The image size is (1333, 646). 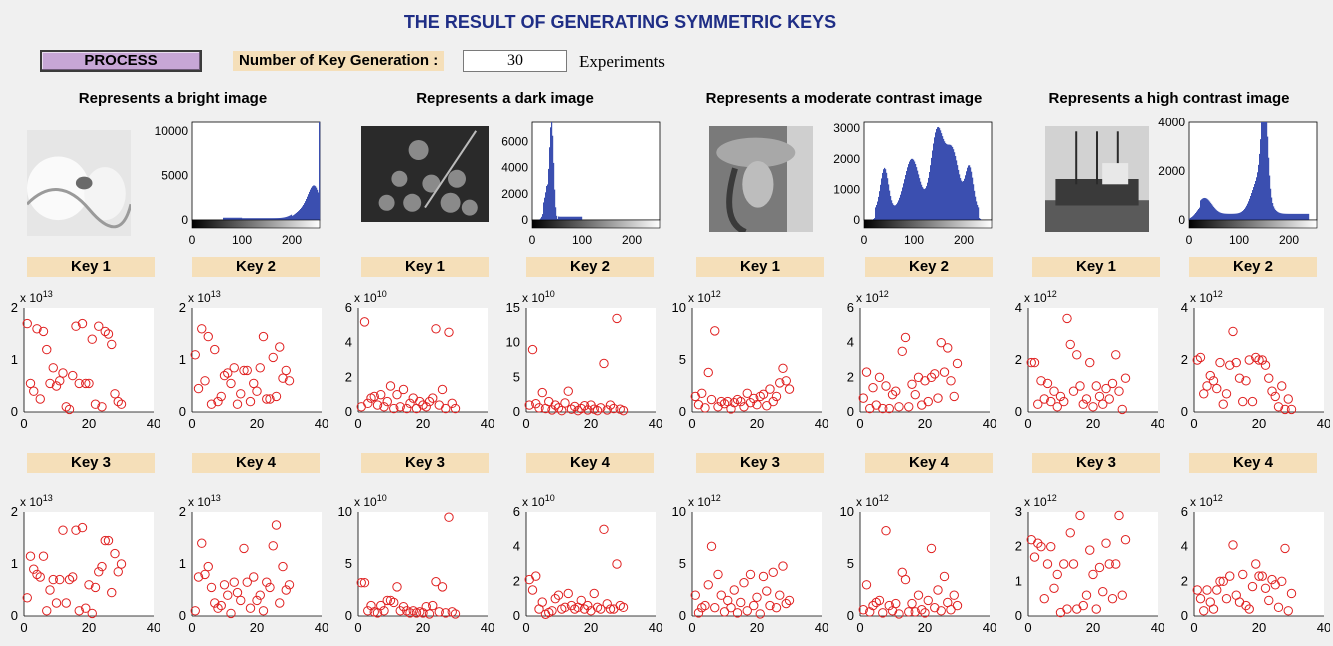 I want to click on x-tick-label: 40, so click(x=655, y=627).